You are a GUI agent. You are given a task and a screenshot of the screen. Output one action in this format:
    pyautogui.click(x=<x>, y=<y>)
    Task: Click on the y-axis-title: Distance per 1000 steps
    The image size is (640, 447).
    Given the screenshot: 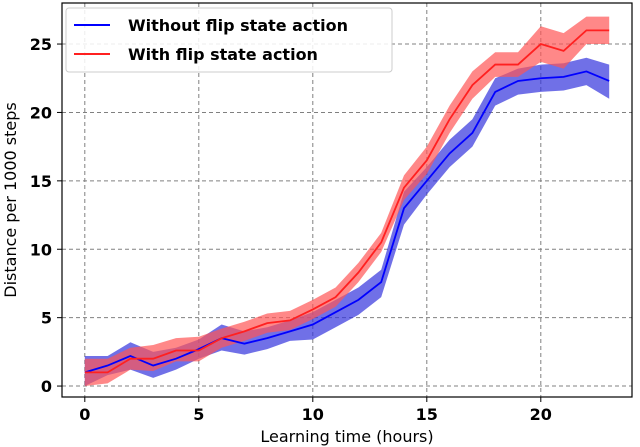 What is the action you would take?
    pyautogui.click(x=10, y=199)
    